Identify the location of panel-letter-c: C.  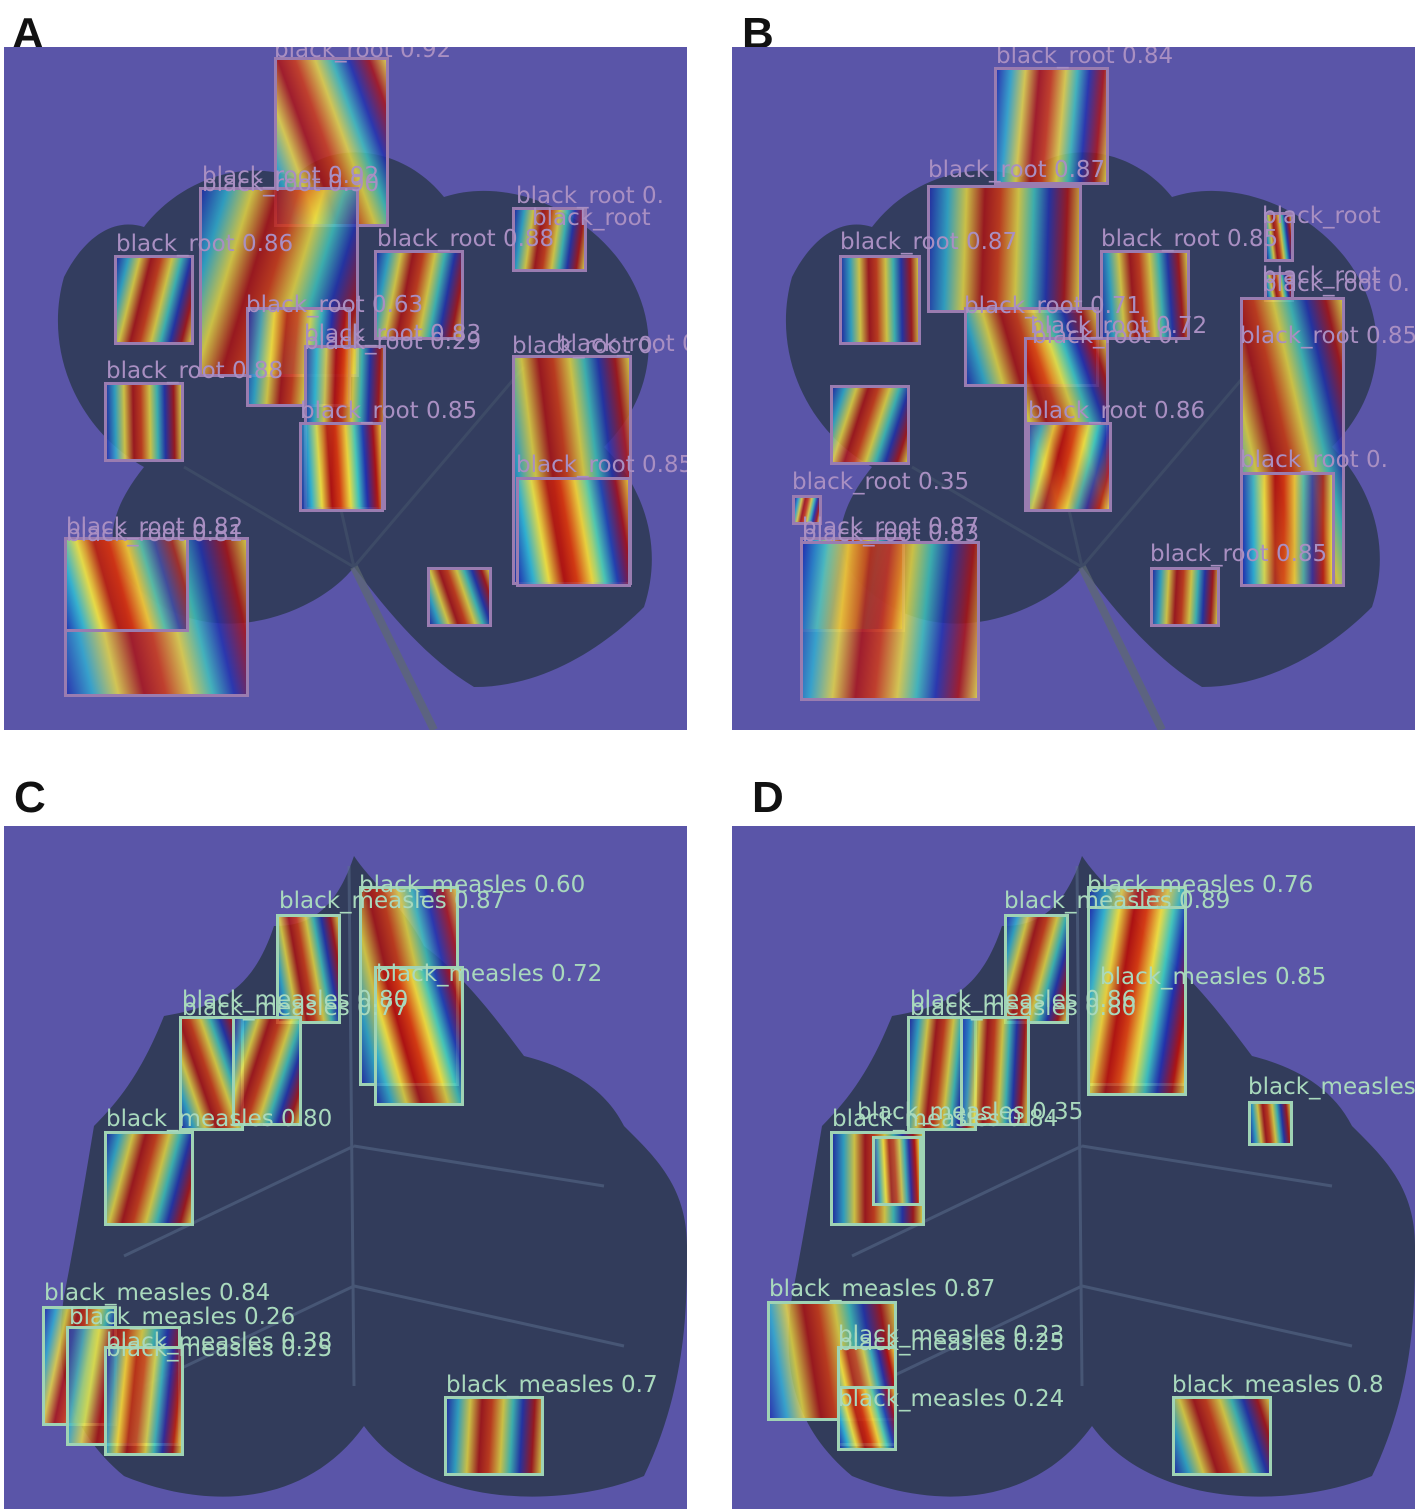
(30, 797).